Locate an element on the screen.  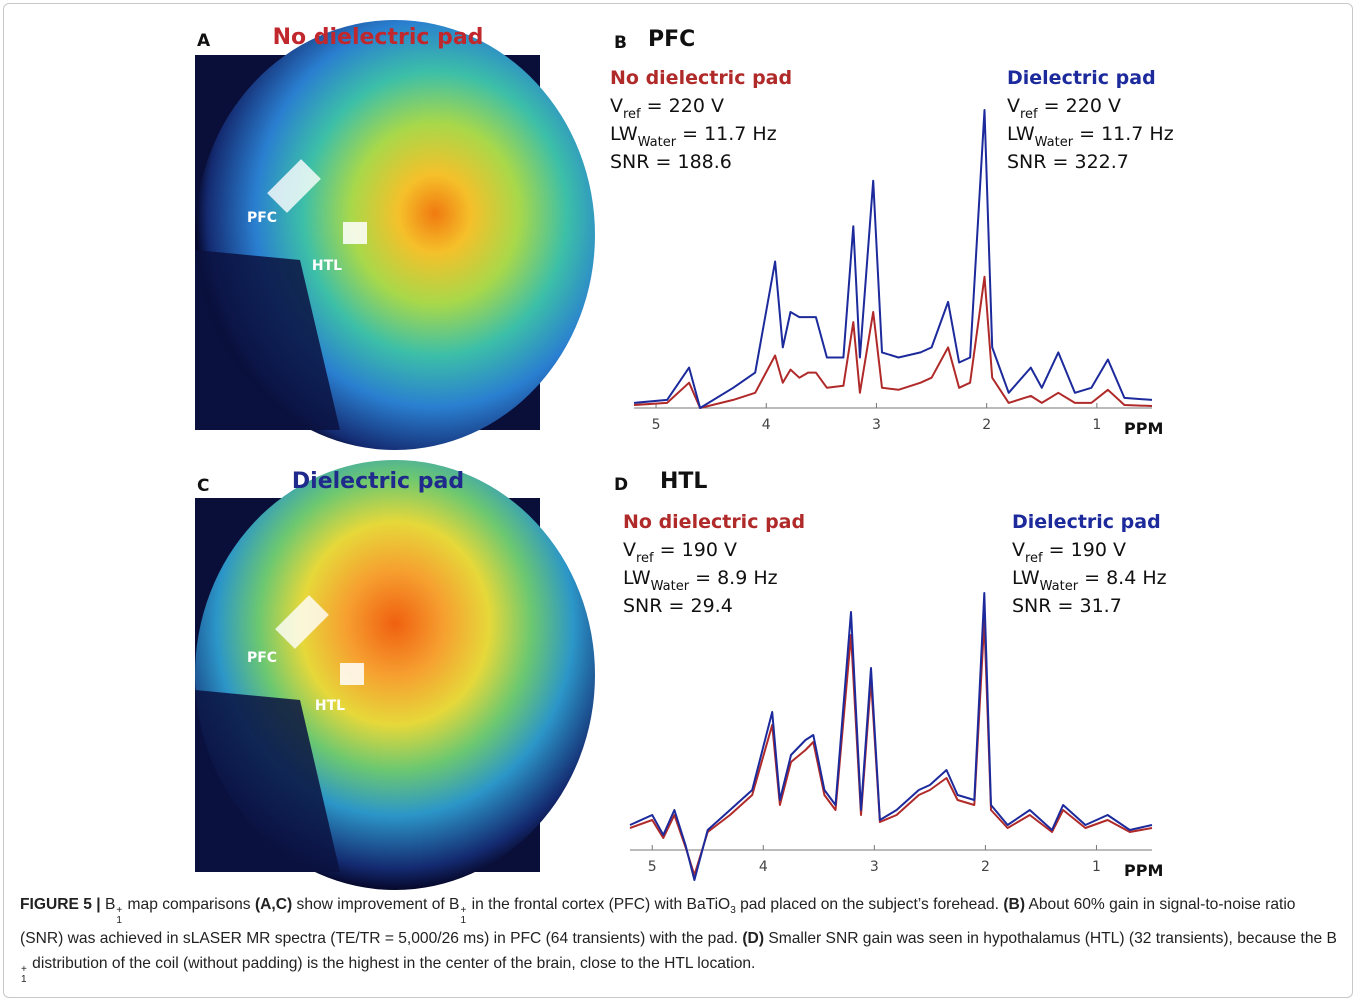
annotation: SNR = 29.4 is located at coordinates (678, 606).